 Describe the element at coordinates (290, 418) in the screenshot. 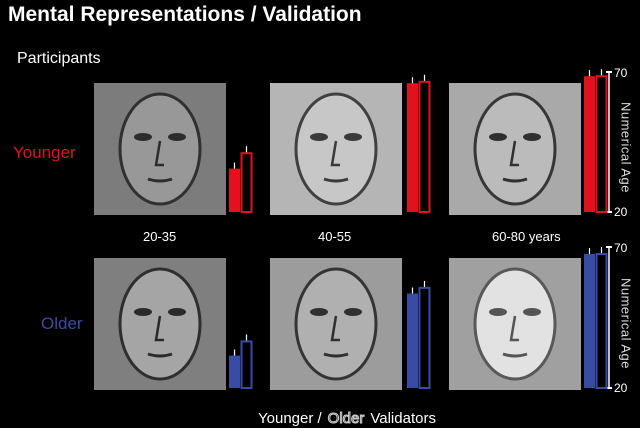

I see `legend-younger: Younger /` at that location.